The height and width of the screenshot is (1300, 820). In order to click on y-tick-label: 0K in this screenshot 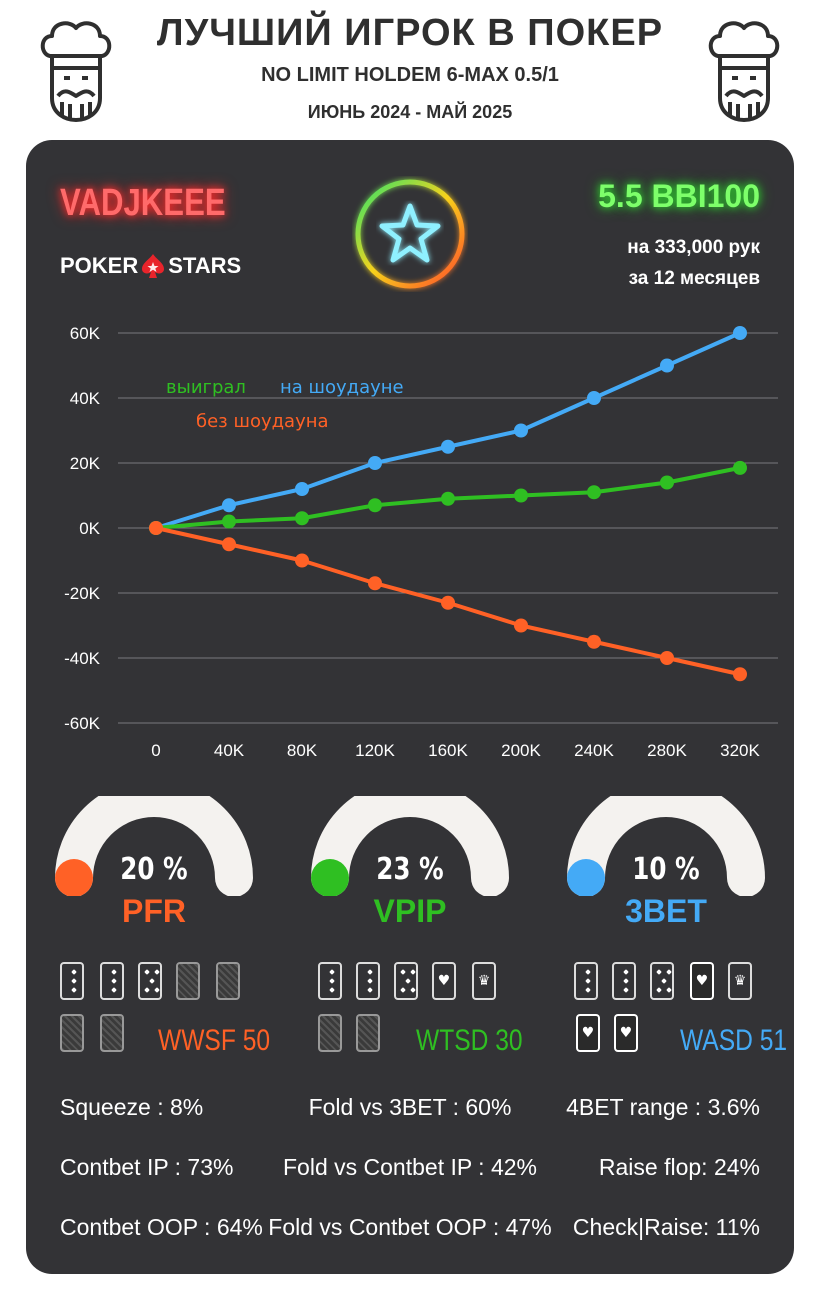, I will do `click(89, 528)`.